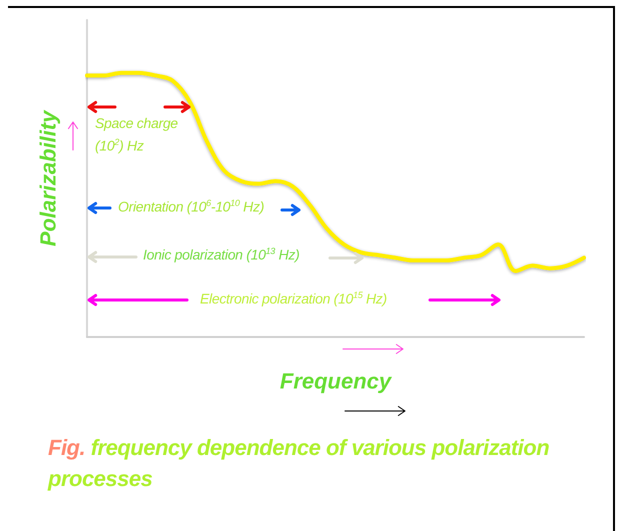  What do you see at coordinates (221, 254) in the screenshot?
I see `annotation: Ionic polarization (10$^{13}$ Hz)` at bounding box center [221, 254].